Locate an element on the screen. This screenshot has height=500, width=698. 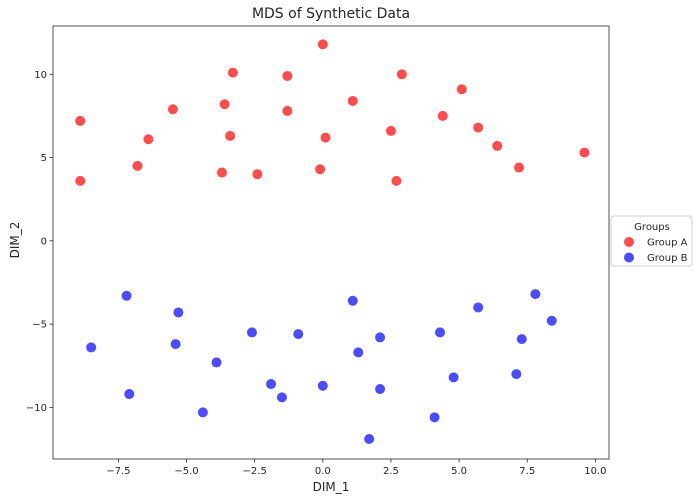
y-tick-label: 0 is located at coordinates (44, 241).